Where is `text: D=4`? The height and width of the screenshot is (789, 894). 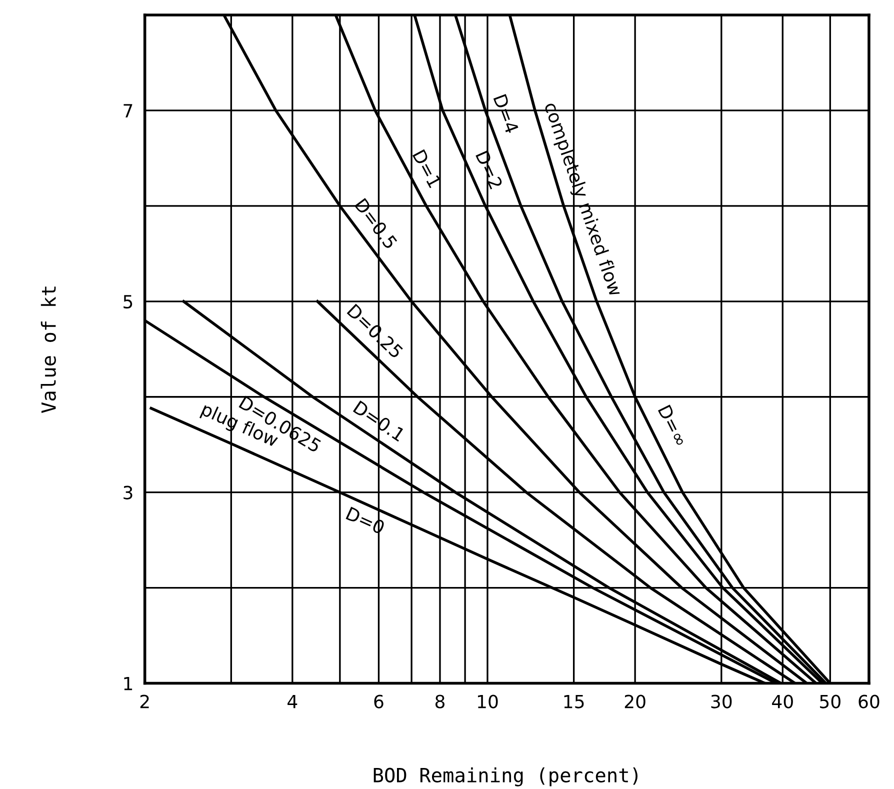
text: D=4 is located at coordinates (506, 114).